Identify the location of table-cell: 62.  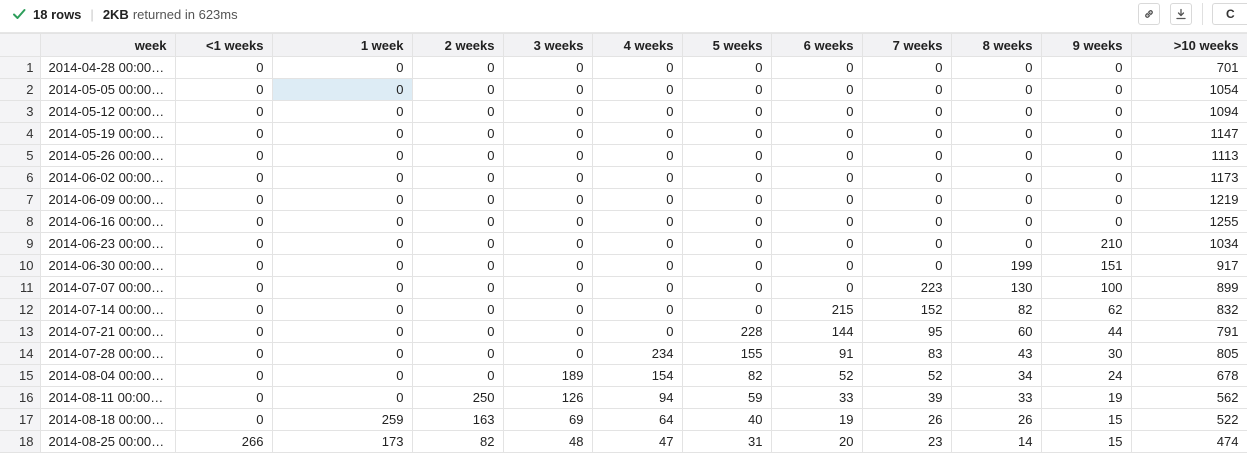
(1086, 309).